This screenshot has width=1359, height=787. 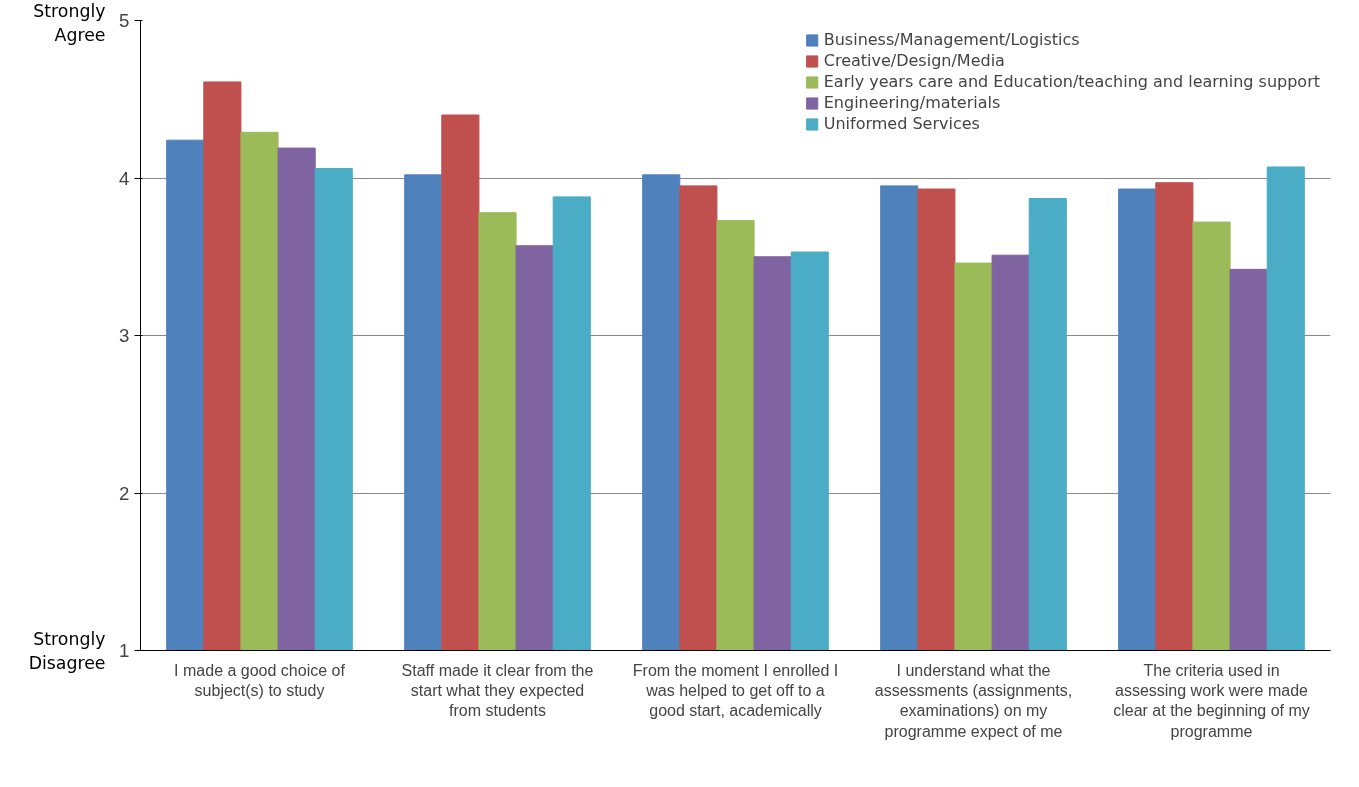 What do you see at coordinates (901, 123) in the screenshot?
I see `legend-label: Uniformed Services` at bounding box center [901, 123].